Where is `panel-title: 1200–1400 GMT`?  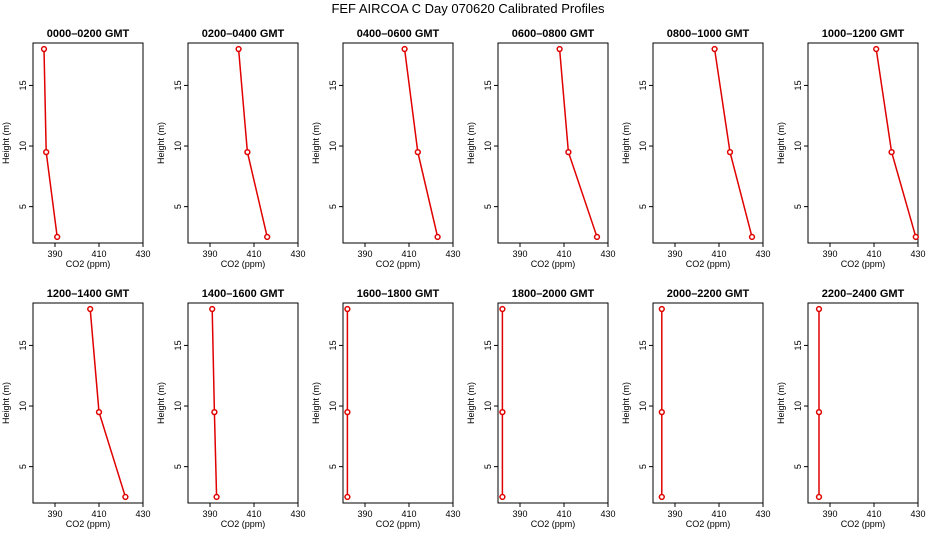
panel-title: 1200–1400 GMT is located at coordinates (88, 294).